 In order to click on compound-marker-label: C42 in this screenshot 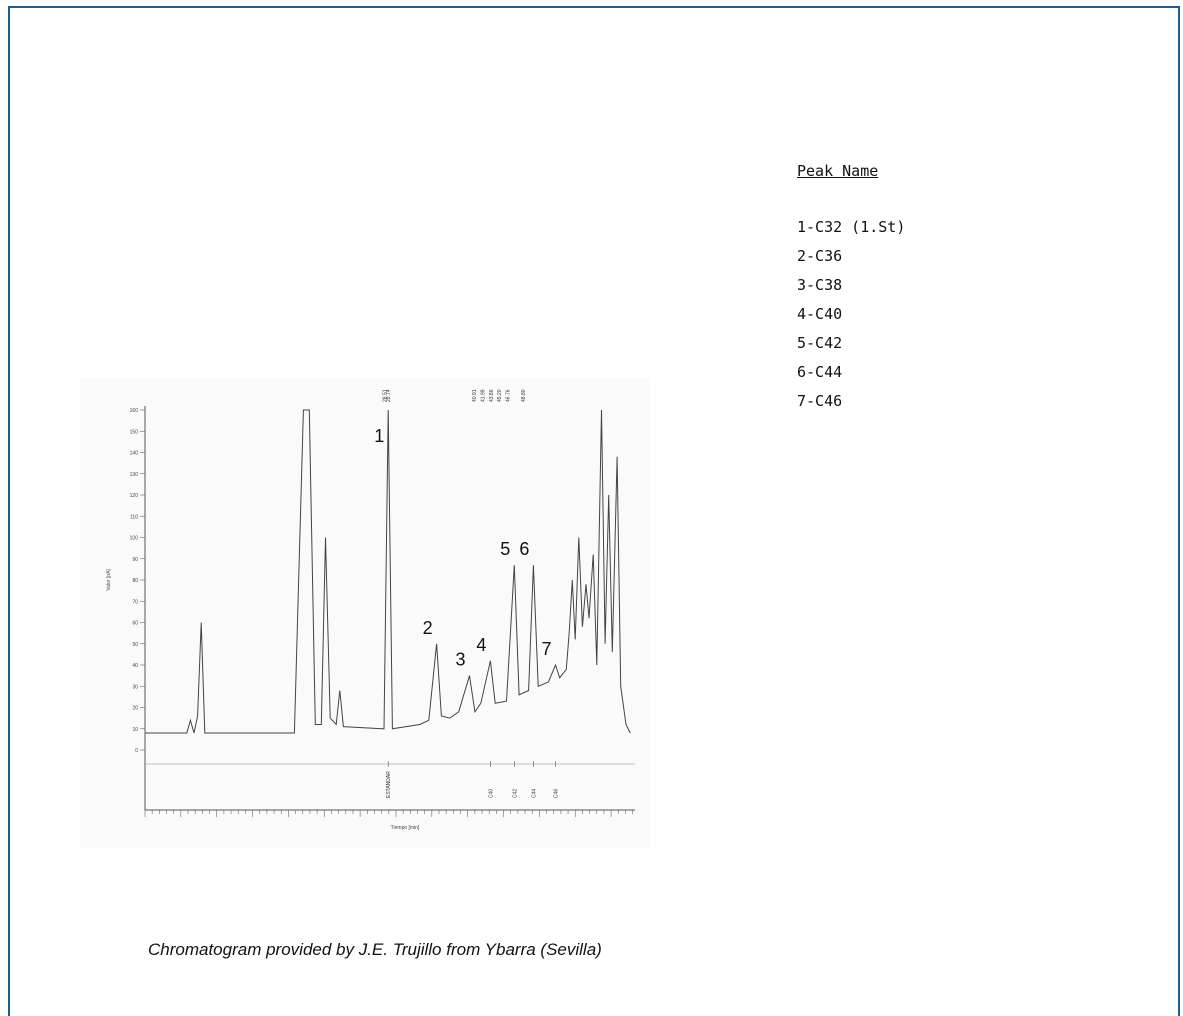, I will do `click(515, 793)`.